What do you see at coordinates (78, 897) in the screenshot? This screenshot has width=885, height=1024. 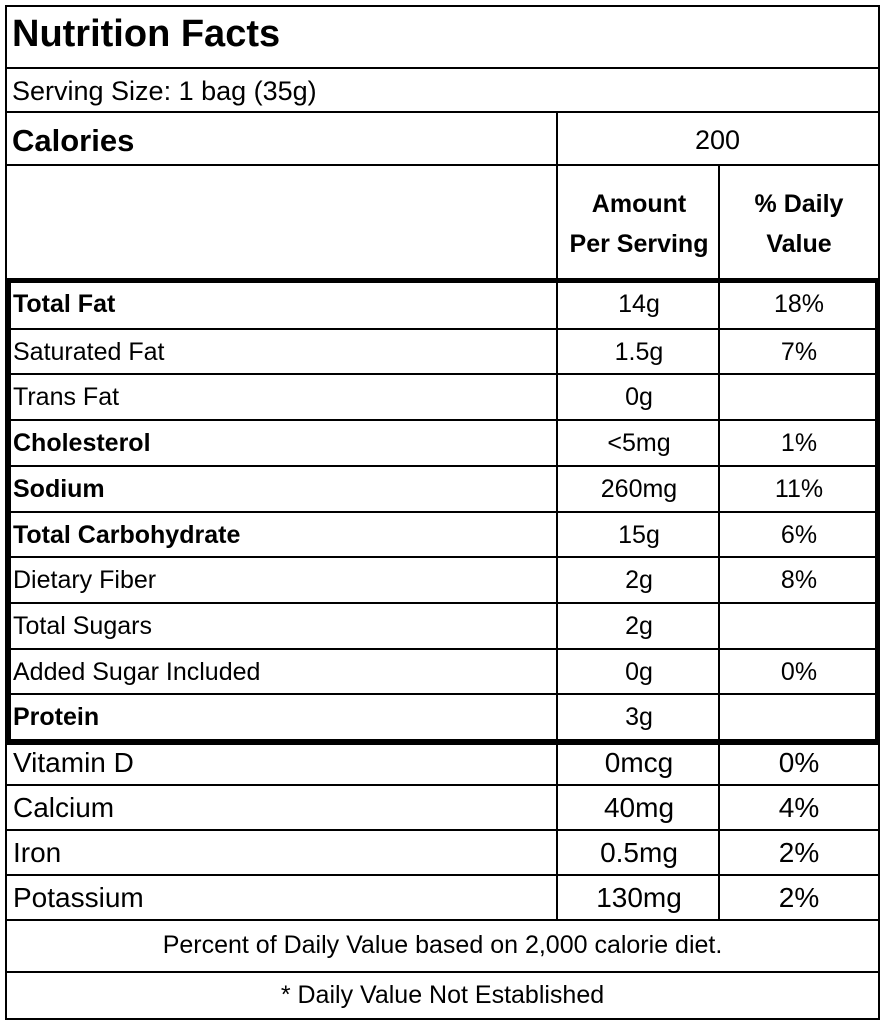 I see `nutrient-name: Potassium` at bounding box center [78, 897].